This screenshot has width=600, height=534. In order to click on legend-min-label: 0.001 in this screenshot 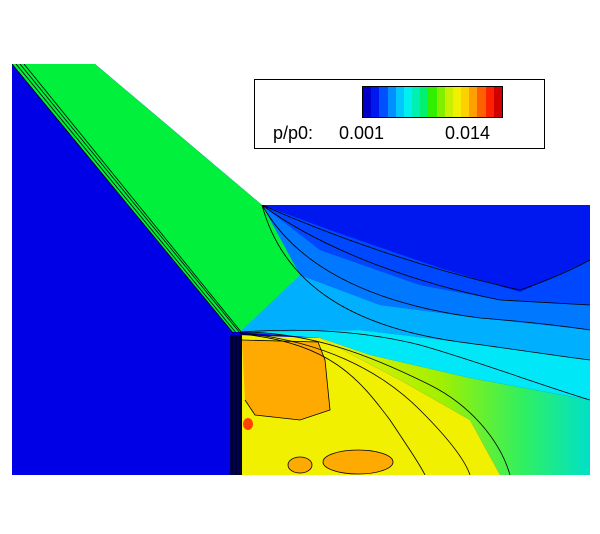, I will do `click(362, 133)`.